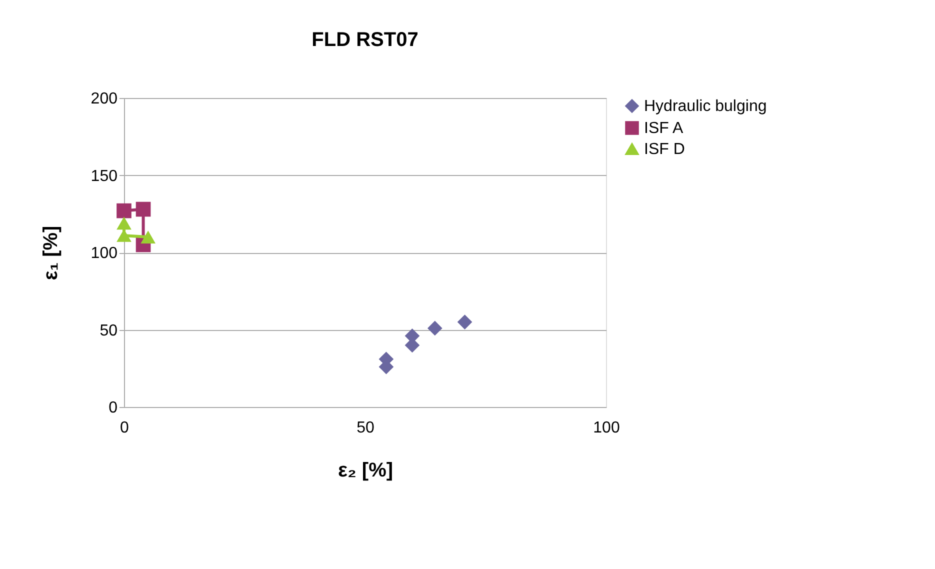 The height and width of the screenshot is (569, 935). I want to click on x-tick-label: 100, so click(606, 428).